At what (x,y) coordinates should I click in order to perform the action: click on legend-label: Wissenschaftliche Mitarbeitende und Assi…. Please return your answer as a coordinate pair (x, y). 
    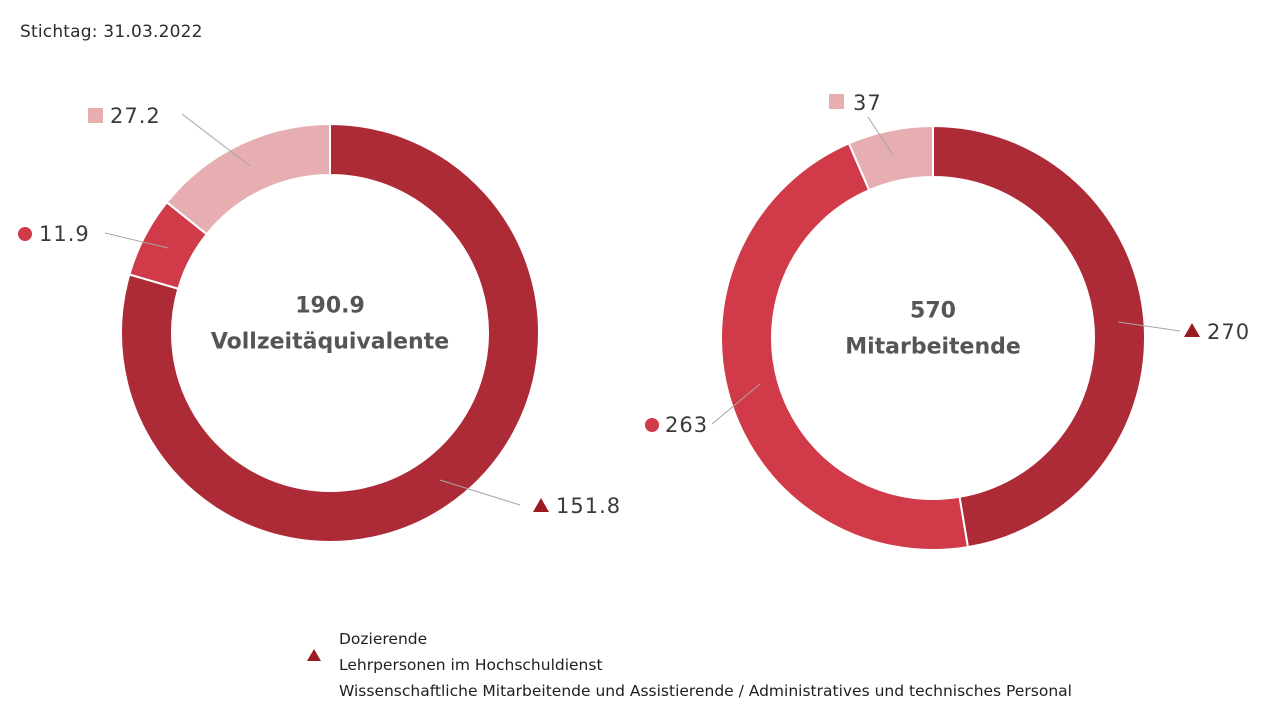
    Looking at the image, I should click on (705, 691).